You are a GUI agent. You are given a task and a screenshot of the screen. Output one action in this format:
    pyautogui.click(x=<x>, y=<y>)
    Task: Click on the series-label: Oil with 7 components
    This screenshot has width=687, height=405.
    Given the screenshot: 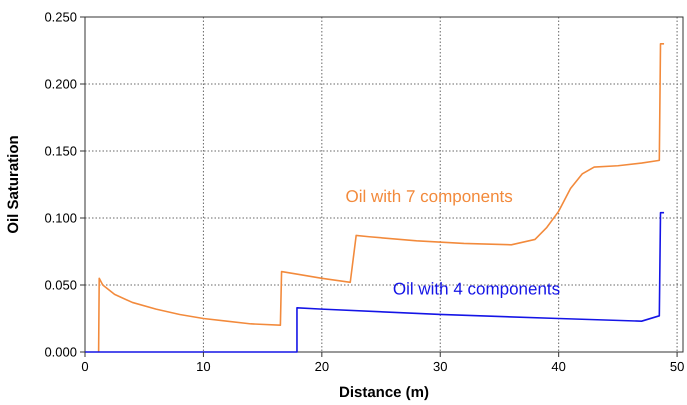 What is the action you would take?
    pyautogui.click(x=429, y=196)
    